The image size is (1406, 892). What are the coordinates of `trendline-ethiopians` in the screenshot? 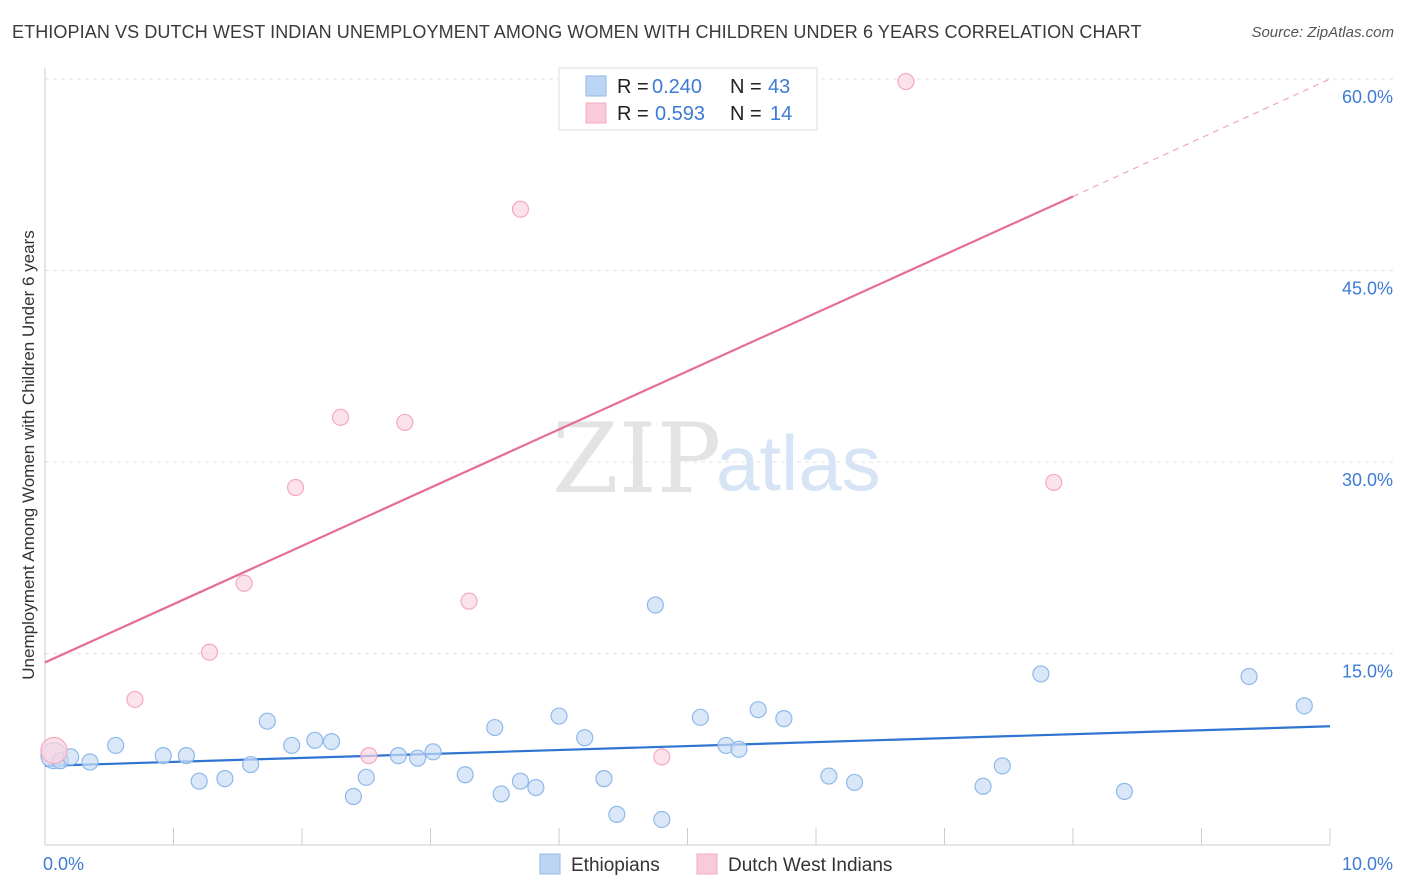 It's located at (687, 746).